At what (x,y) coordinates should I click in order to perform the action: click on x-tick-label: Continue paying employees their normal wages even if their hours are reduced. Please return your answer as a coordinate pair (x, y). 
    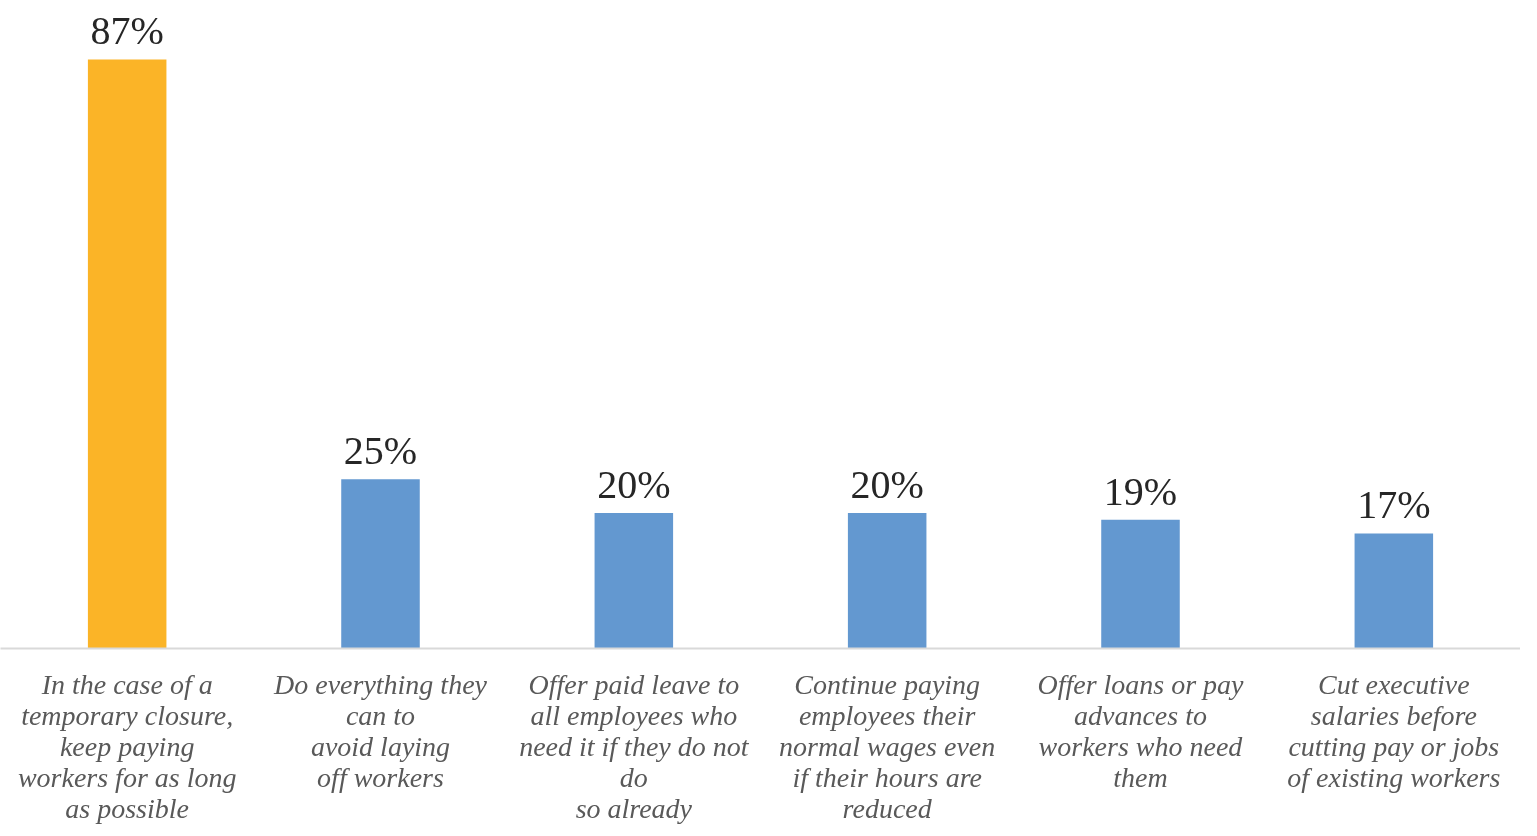
    Looking at the image, I should click on (887, 746).